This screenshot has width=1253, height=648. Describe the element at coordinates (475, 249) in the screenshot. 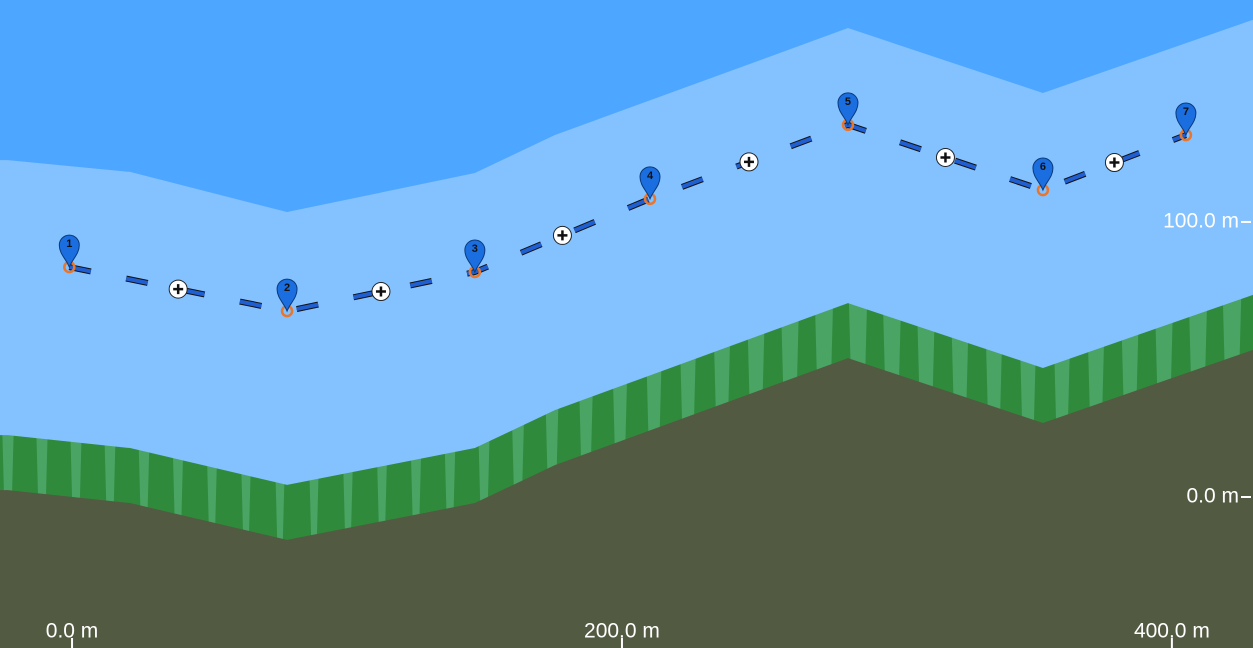

I see `pin-label: 3` at that location.